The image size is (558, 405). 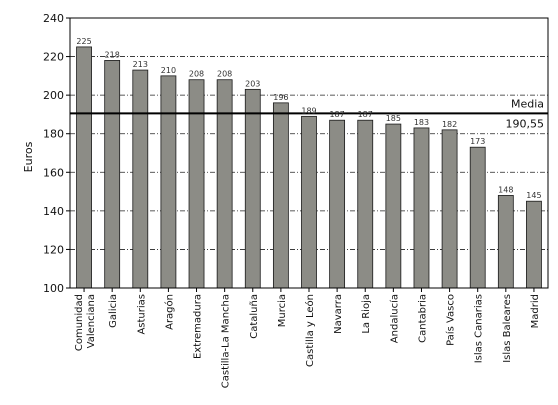 What do you see at coordinates (477, 141) in the screenshot?
I see `data-label: 173` at bounding box center [477, 141].